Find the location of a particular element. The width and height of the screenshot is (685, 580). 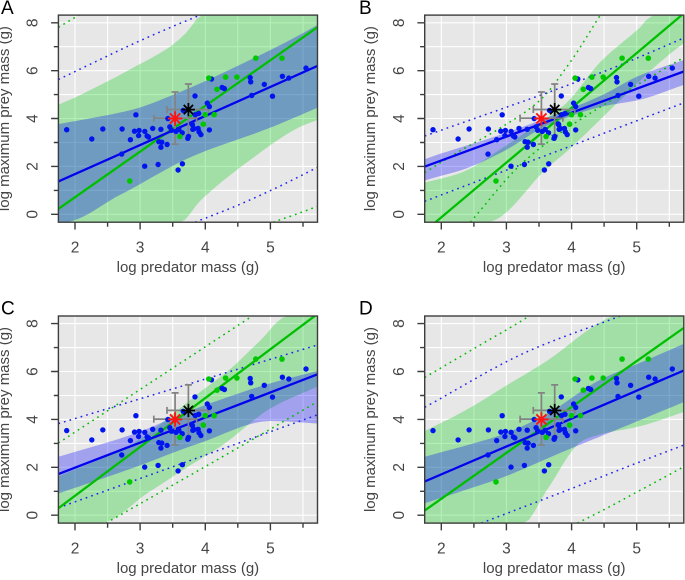

svg-text: C is located at coordinates (8, 309).